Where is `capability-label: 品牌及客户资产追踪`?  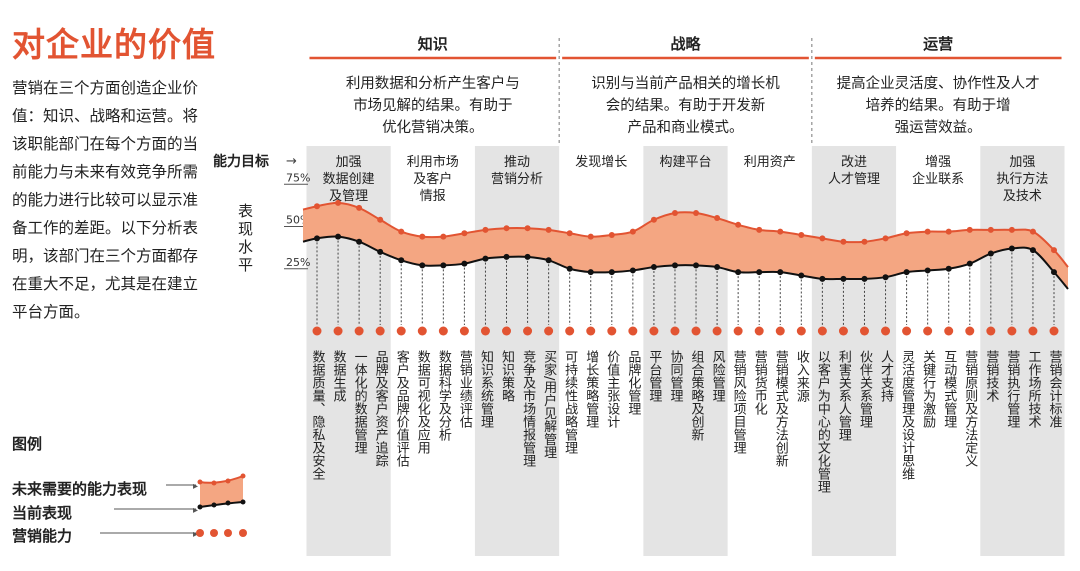 capability-label: 品牌及客户资产追踪 is located at coordinates (381, 408).